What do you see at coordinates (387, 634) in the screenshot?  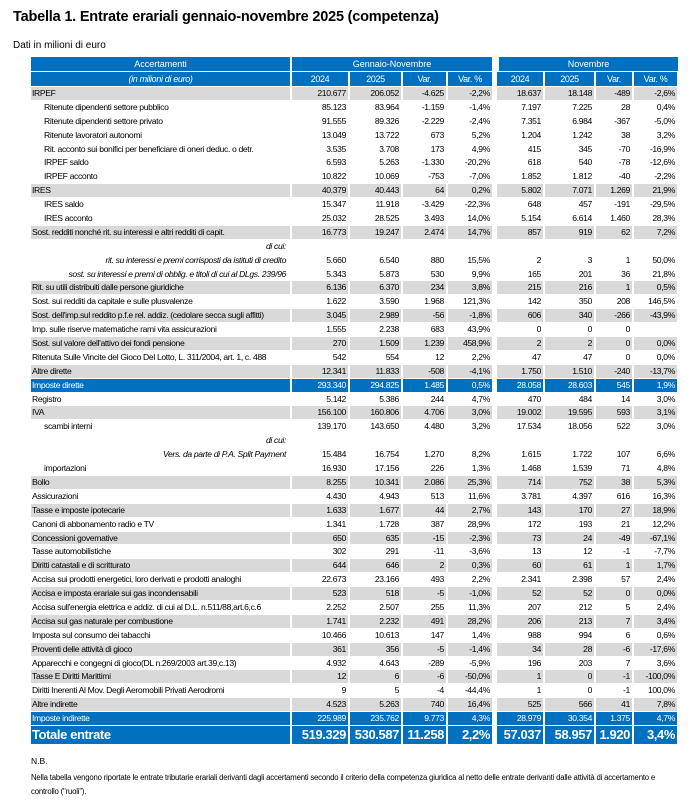 I see `cell-value: 10.613` at bounding box center [387, 634].